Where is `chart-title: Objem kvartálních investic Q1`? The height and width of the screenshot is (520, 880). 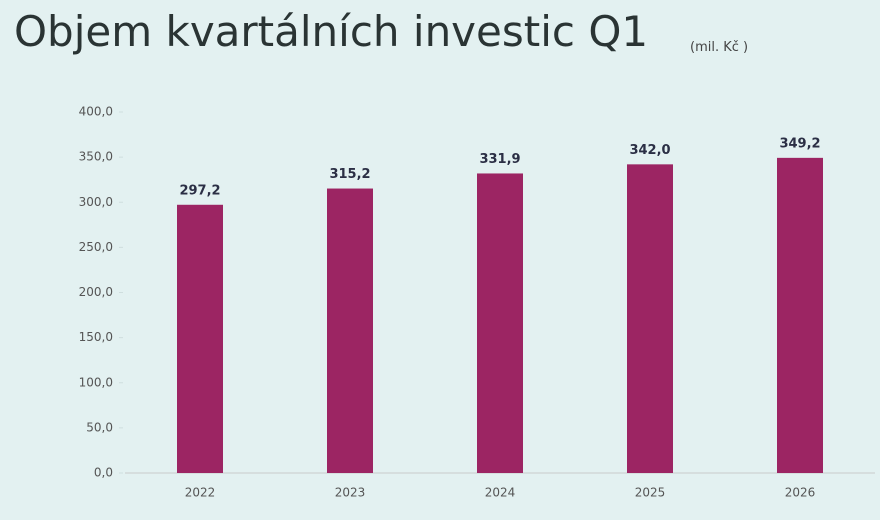 chart-title: Objem kvartálních investic Q1 is located at coordinates (331, 31).